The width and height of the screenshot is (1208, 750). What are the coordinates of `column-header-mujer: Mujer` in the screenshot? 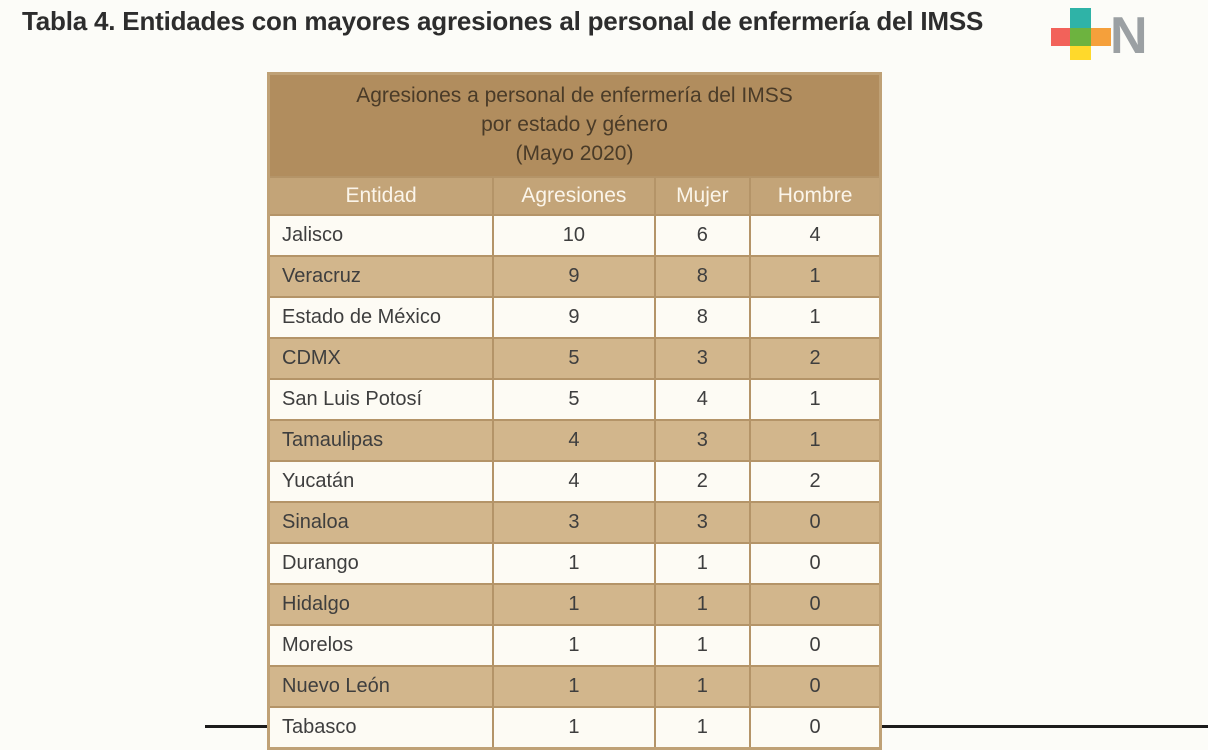 It's located at (702, 196).